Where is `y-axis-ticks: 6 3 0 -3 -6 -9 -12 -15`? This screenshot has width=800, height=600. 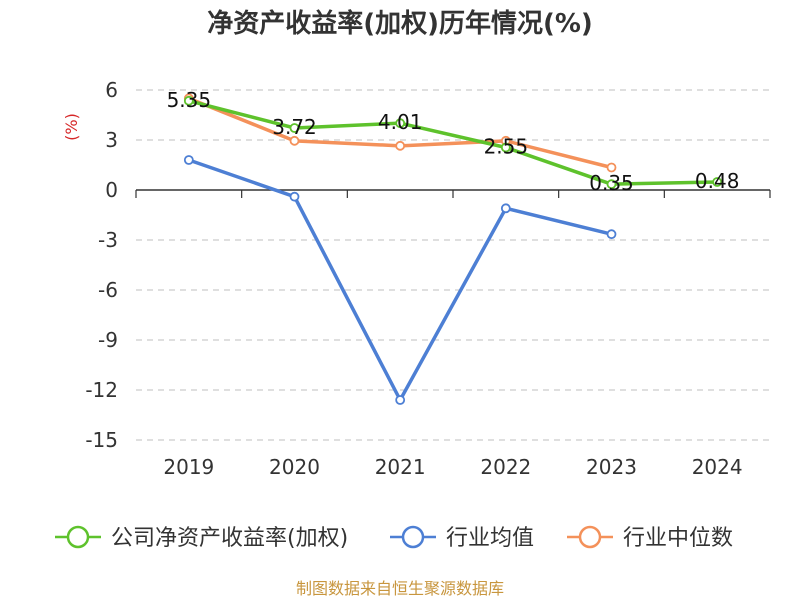 y-axis-ticks: 6 3 0 -3 -6 -9 -12 -15 is located at coordinates (101, 265).